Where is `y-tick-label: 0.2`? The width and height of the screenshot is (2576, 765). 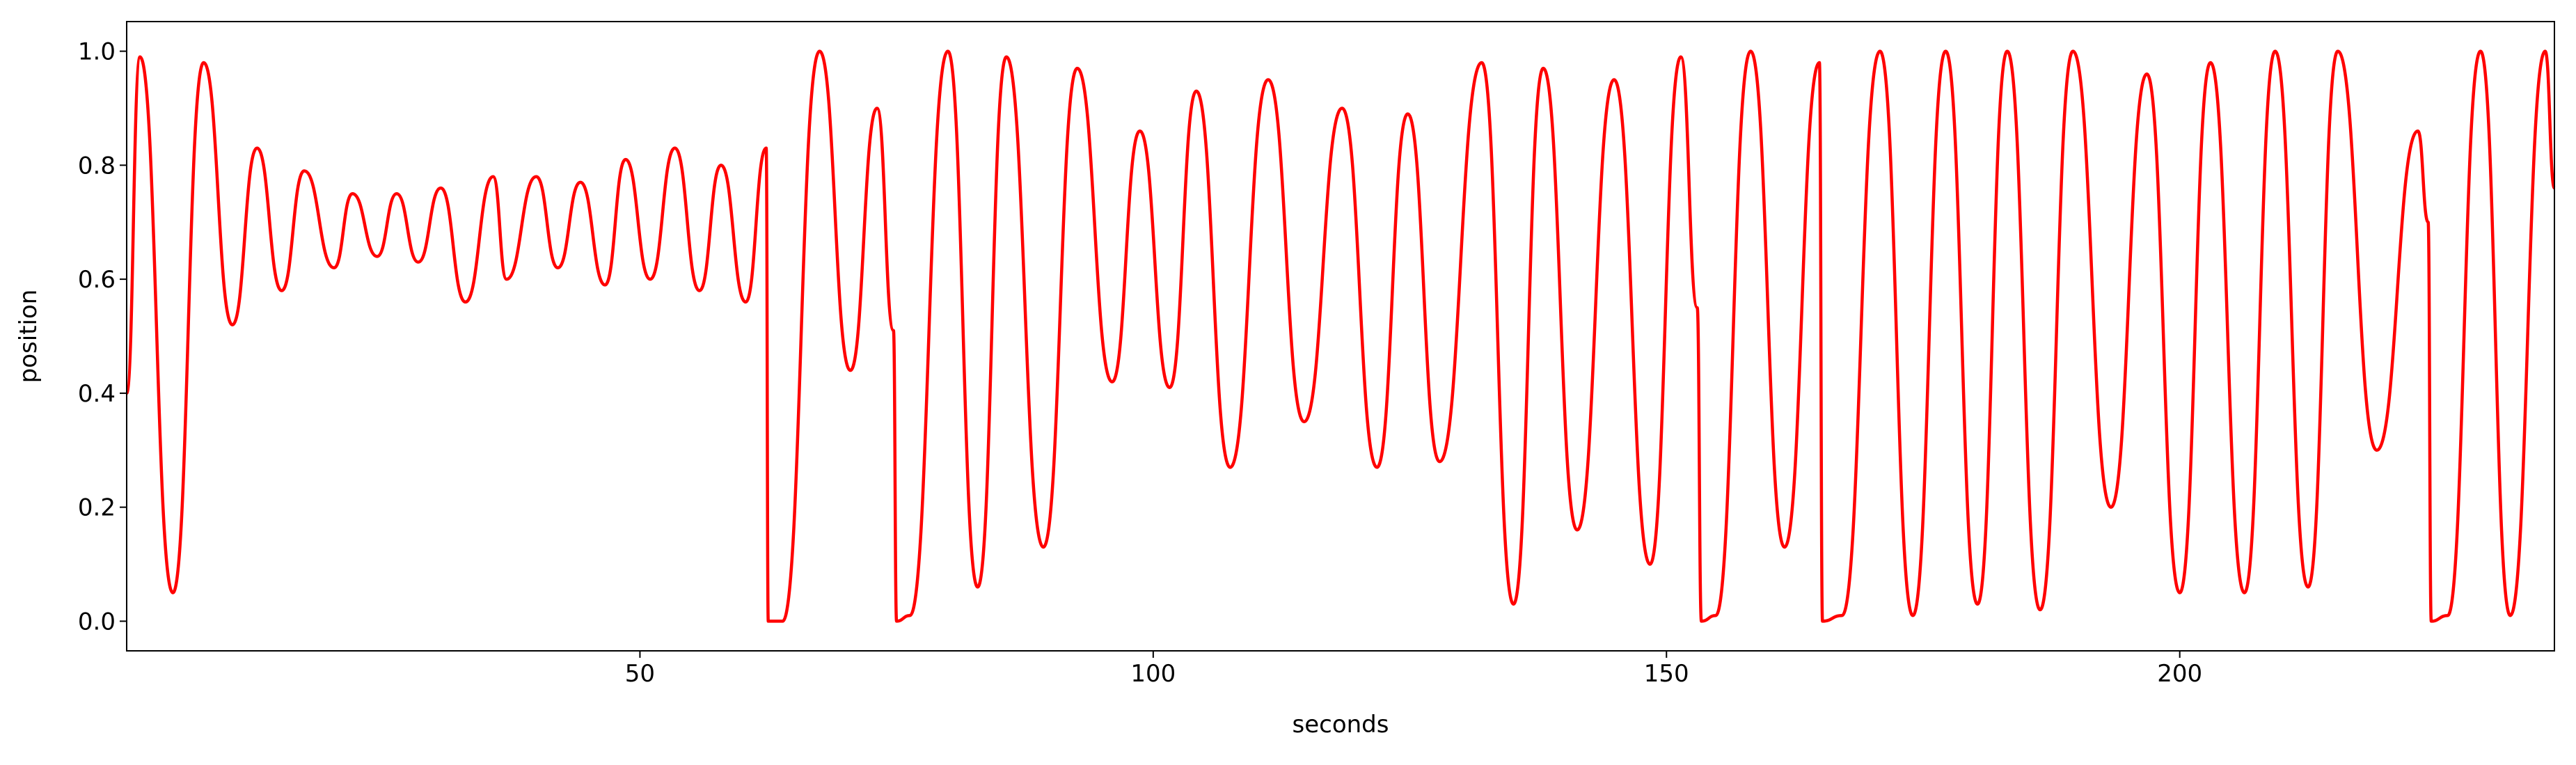
y-tick-label: 0.2 is located at coordinates (97, 508).